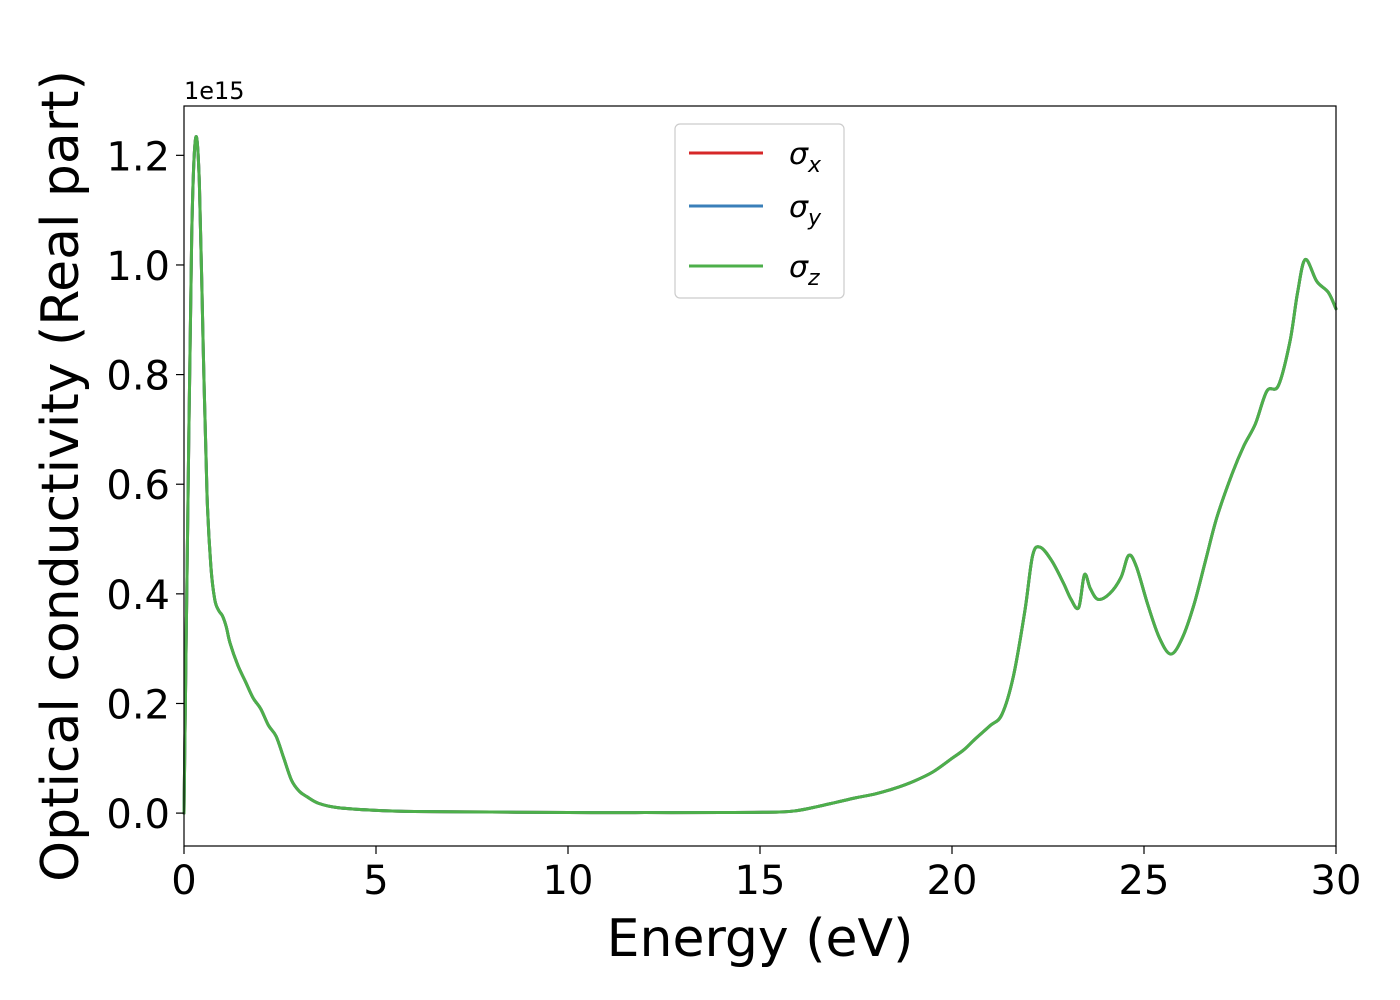 The height and width of the screenshot is (1000, 1400). I want to click on y-axis-label: Optical conductivity (Real part), so click(61, 476).